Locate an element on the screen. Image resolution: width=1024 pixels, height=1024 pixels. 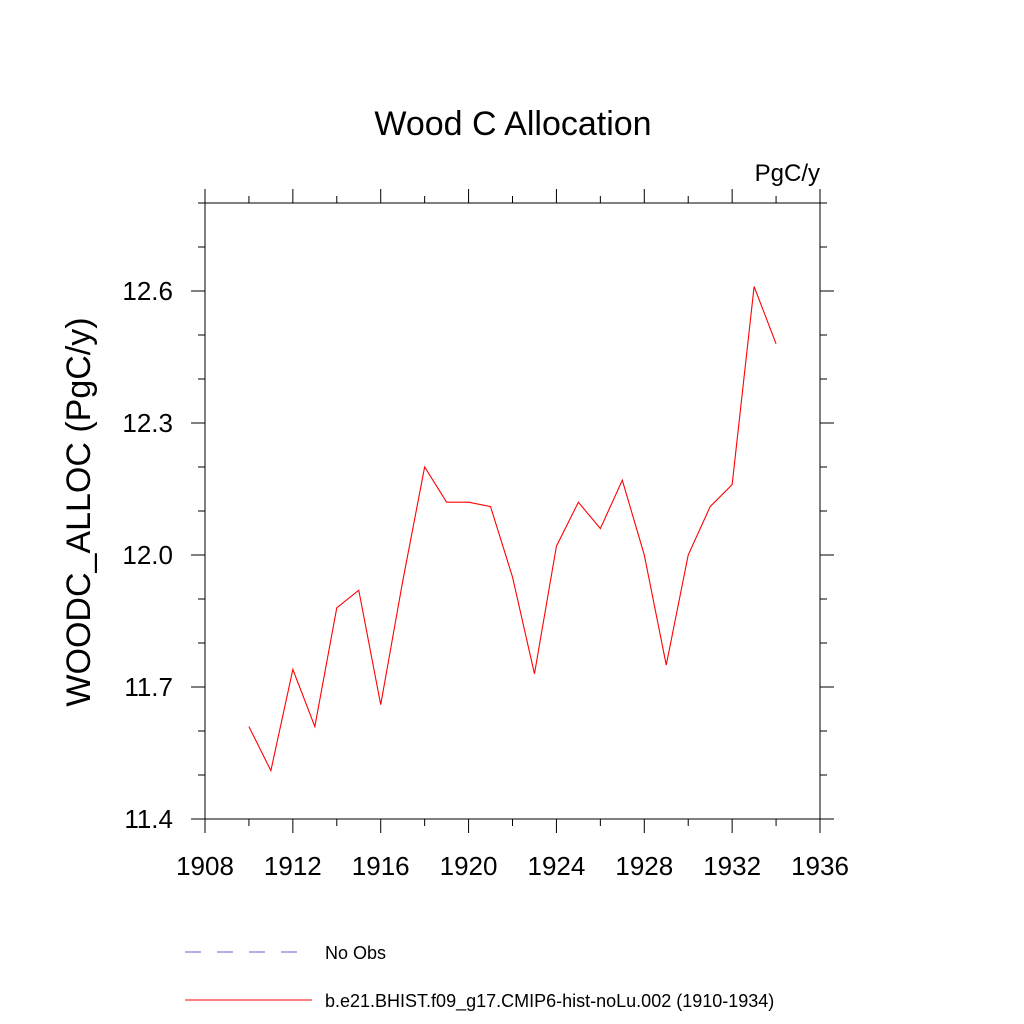
x-tick-label: 1908 is located at coordinates (205, 866).